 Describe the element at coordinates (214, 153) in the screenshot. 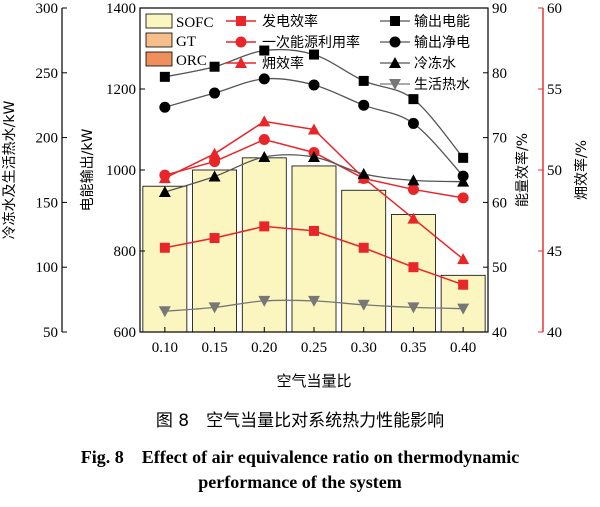

I see `series-2-point-0.15` at that location.